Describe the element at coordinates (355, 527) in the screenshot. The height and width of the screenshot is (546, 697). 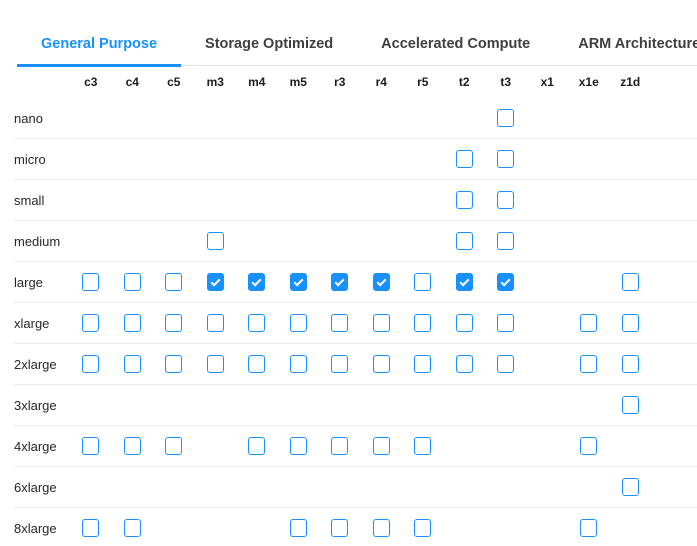
I see `table-row-8xlarge: 8xlarge` at that location.